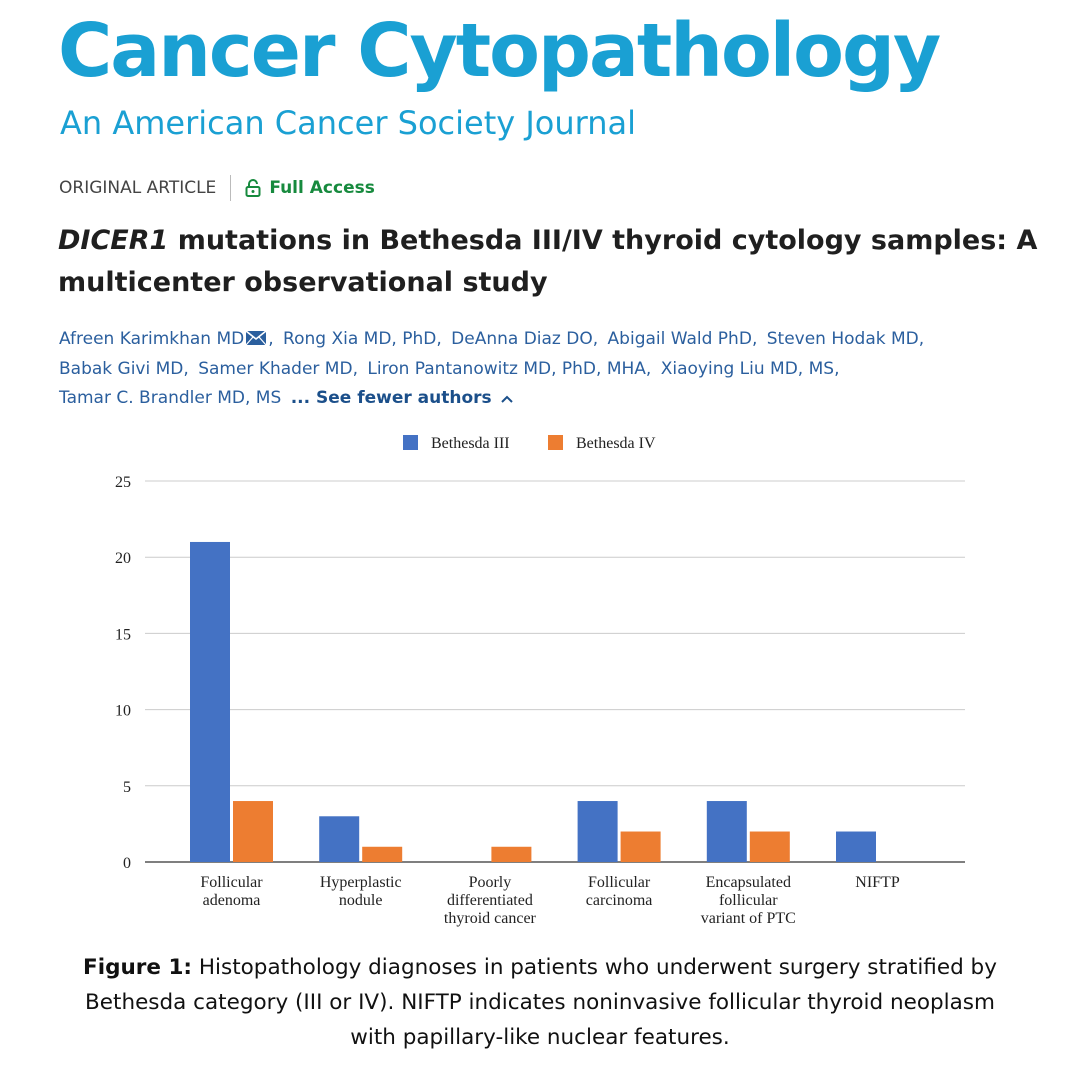 Image resolution: width=1080 pixels, height=1080 pixels. I want to click on figure-caption-label: Figure 1:, so click(138, 967).